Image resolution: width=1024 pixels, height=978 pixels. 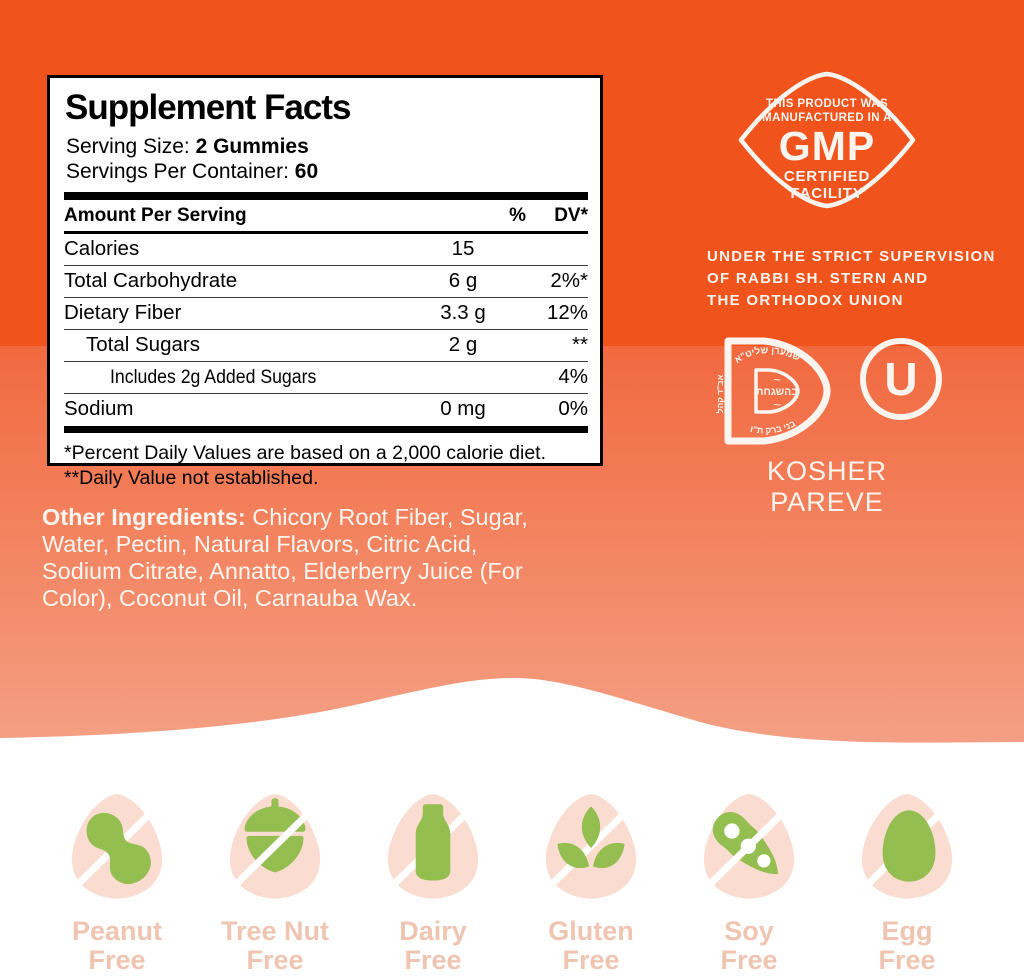 What do you see at coordinates (512, 720) in the screenshot?
I see `wave-divider` at bounding box center [512, 720].